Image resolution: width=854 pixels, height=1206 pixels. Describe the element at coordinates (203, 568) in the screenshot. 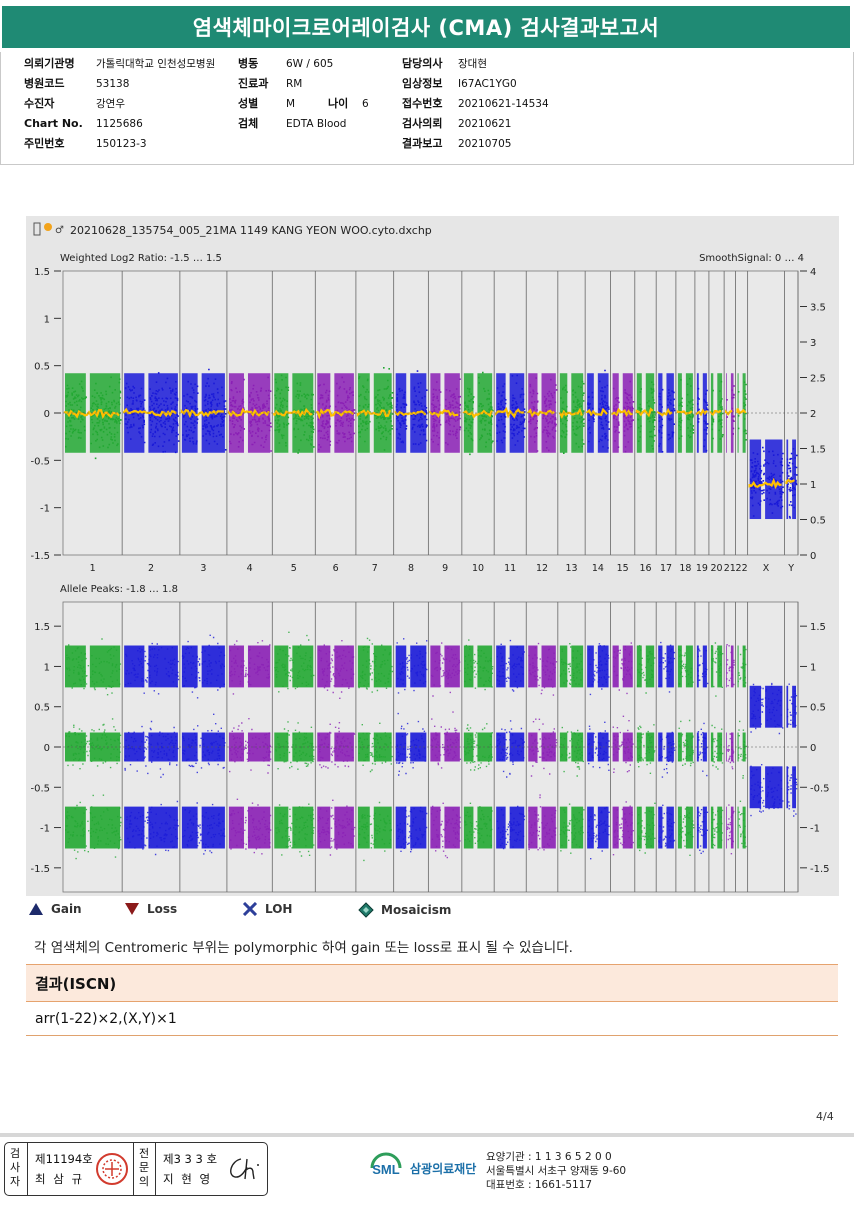

I see `chromosome-label: 3` at that location.